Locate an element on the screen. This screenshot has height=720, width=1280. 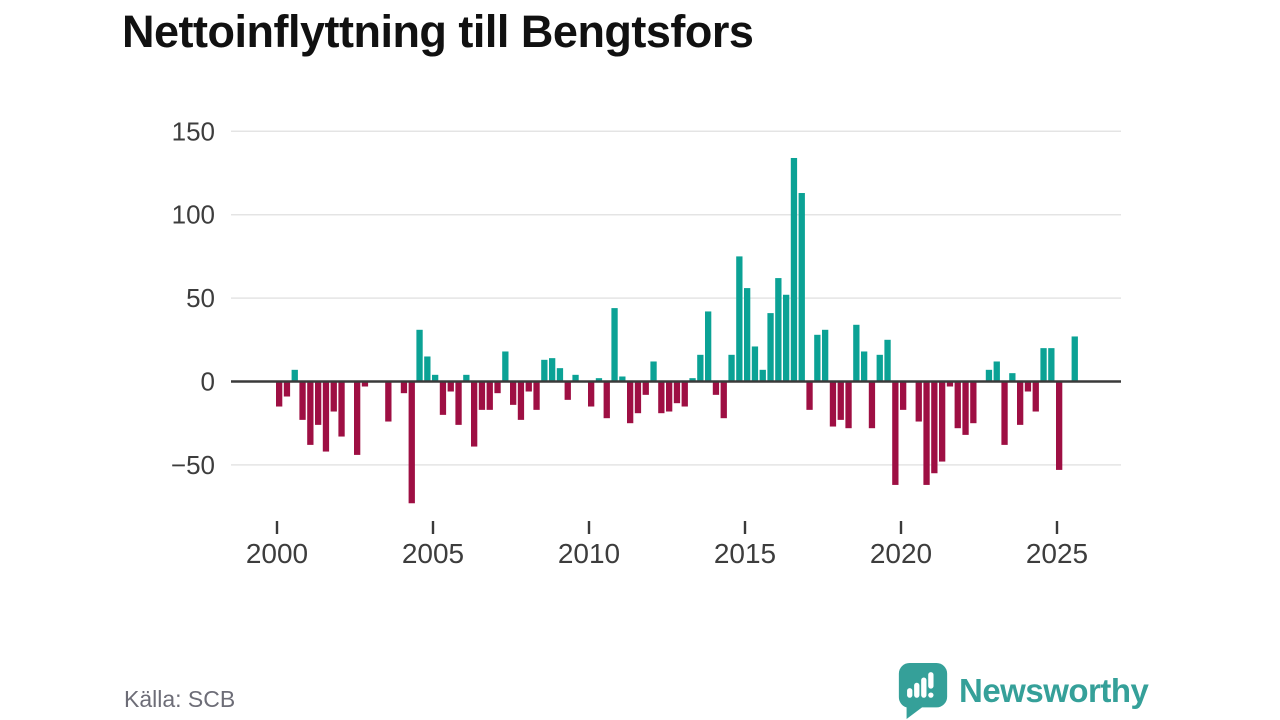
chart-title: Nettoinflyttning till Bengtsfors is located at coordinates (438, 31).